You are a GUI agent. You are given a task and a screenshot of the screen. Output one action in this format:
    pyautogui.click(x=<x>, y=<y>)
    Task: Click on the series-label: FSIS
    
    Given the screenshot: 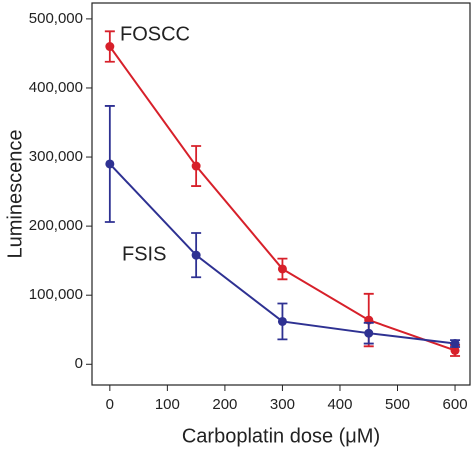 What is the action you would take?
    pyautogui.click(x=144, y=254)
    